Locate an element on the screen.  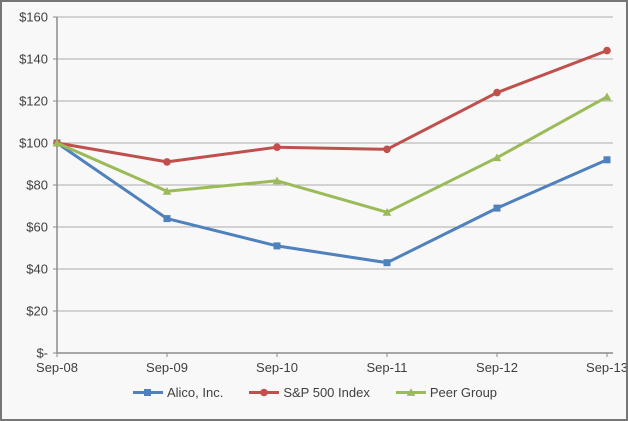
y-axis-tick-label: $160 is located at coordinates (33, 17).